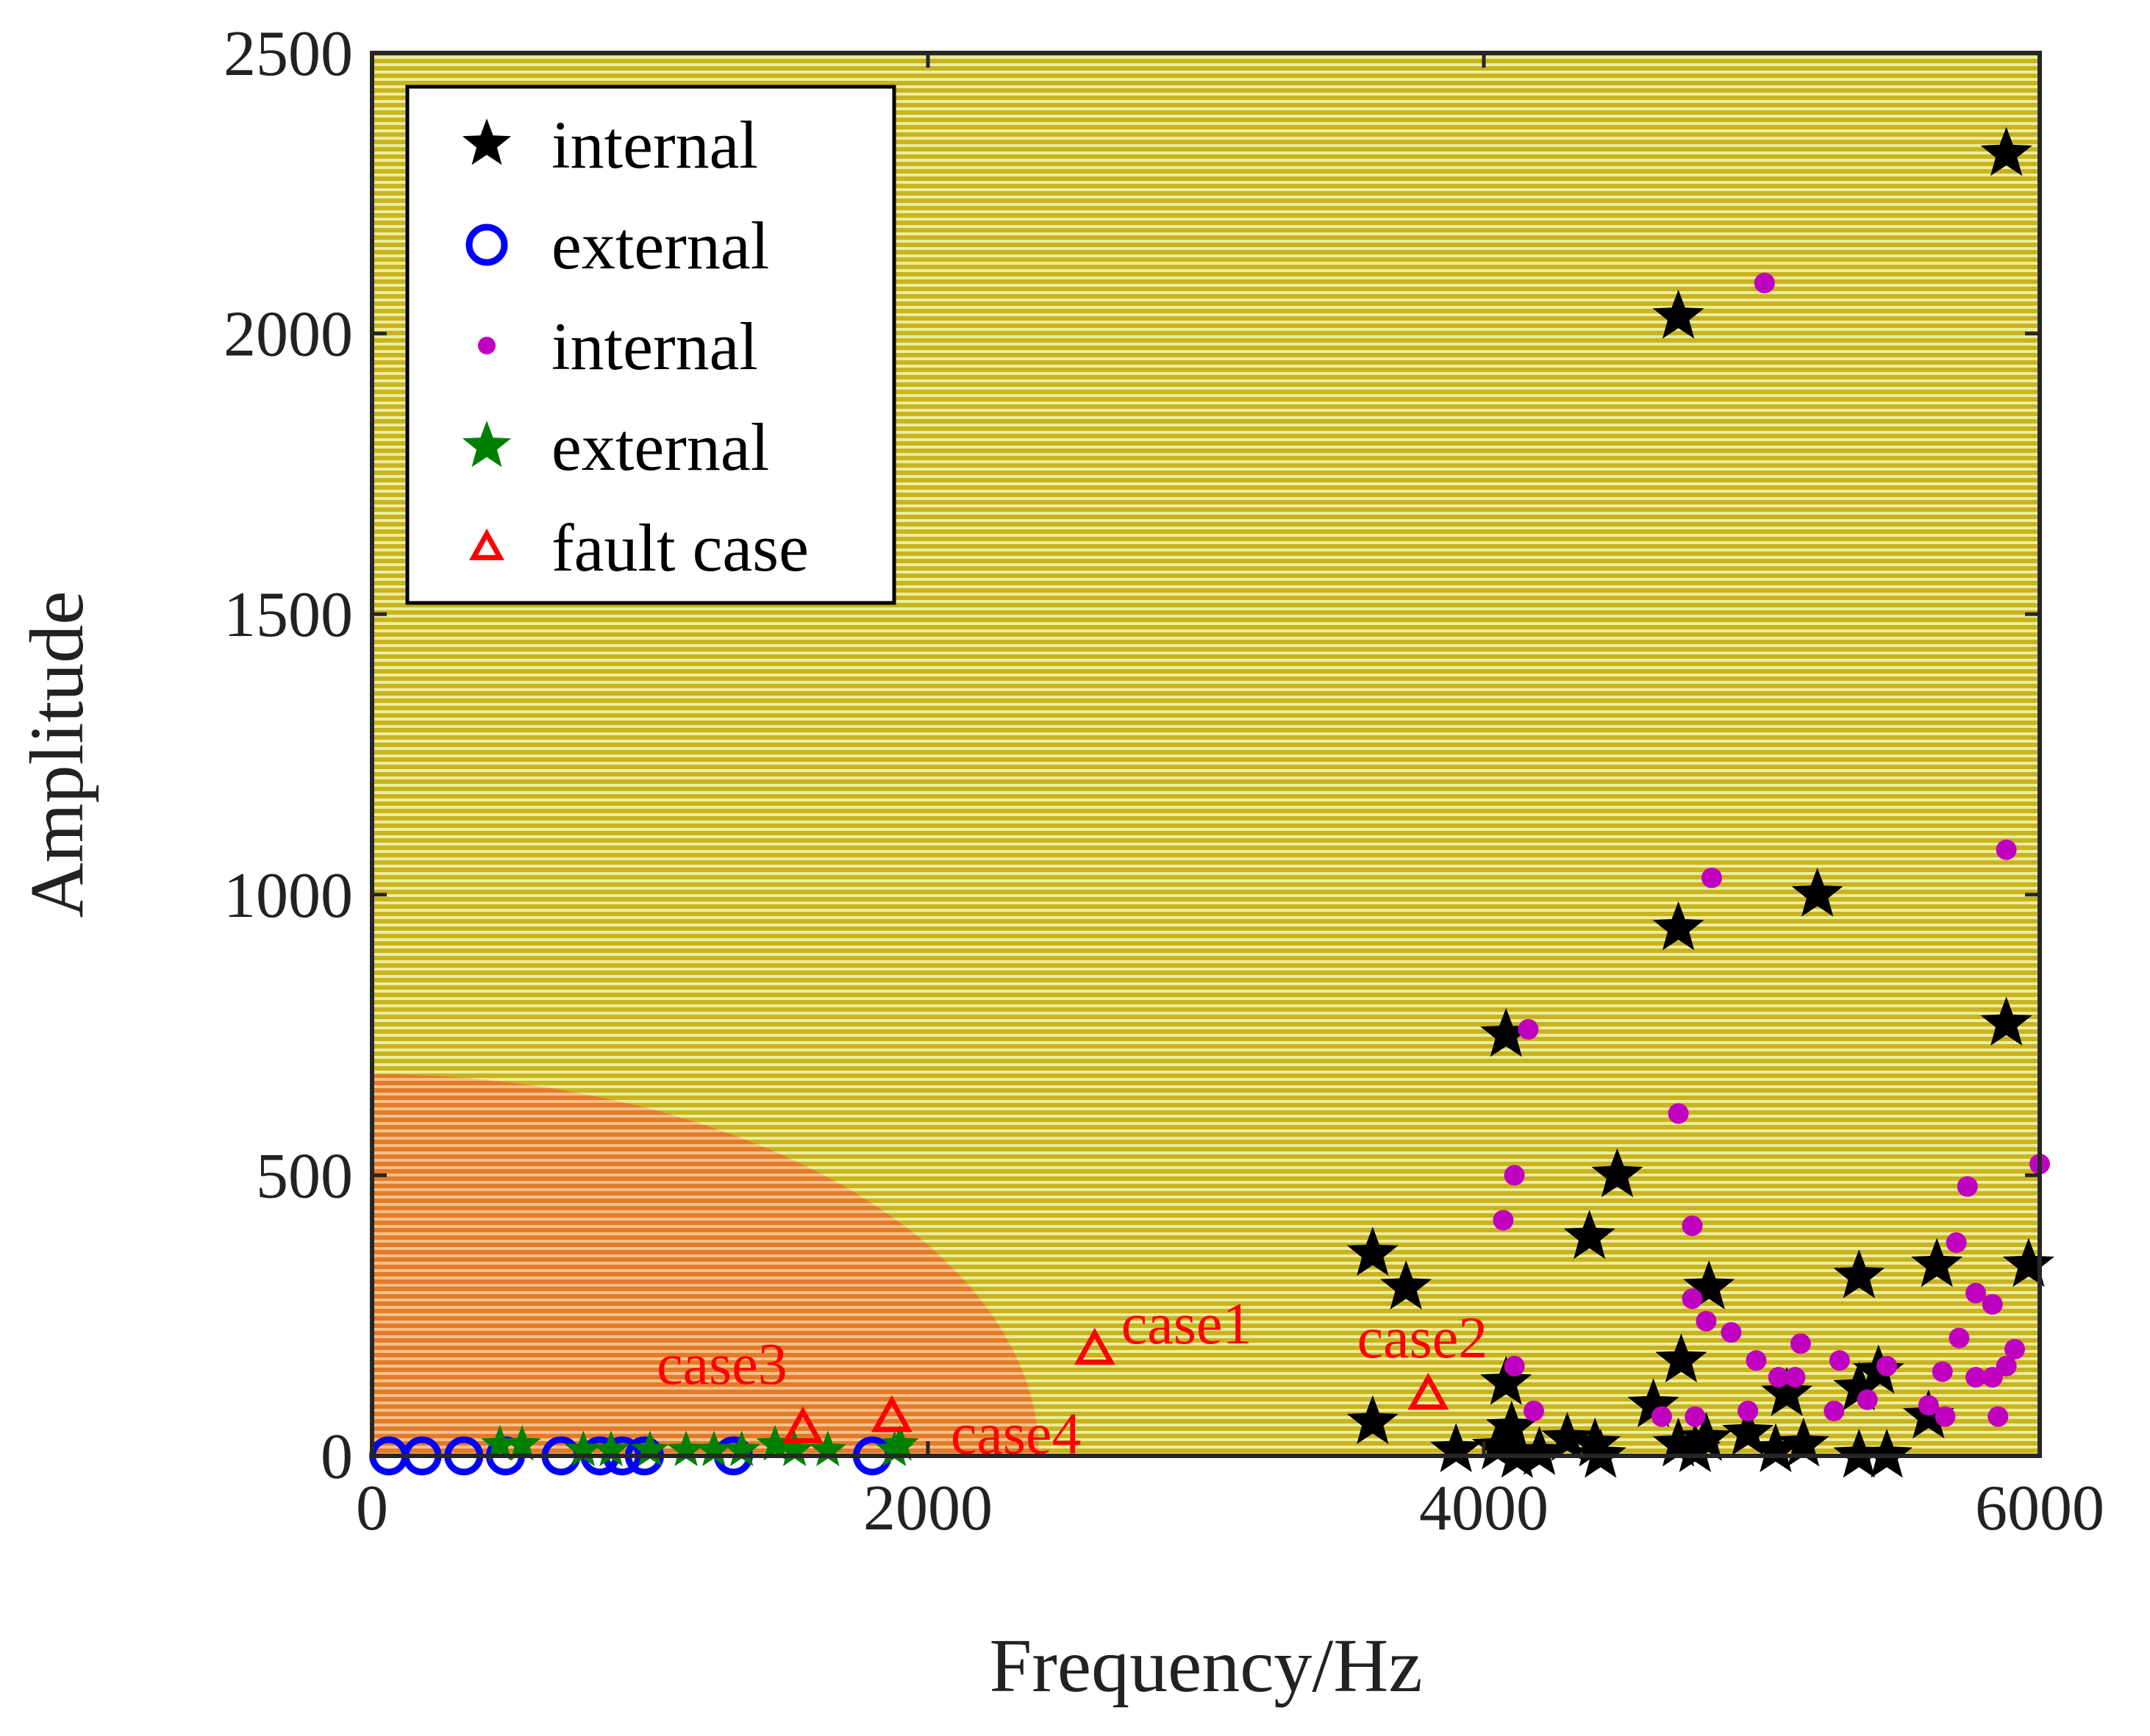  What do you see at coordinates (1187, 1325) in the screenshot?
I see `annotation-case1: case1` at bounding box center [1187, 1325].